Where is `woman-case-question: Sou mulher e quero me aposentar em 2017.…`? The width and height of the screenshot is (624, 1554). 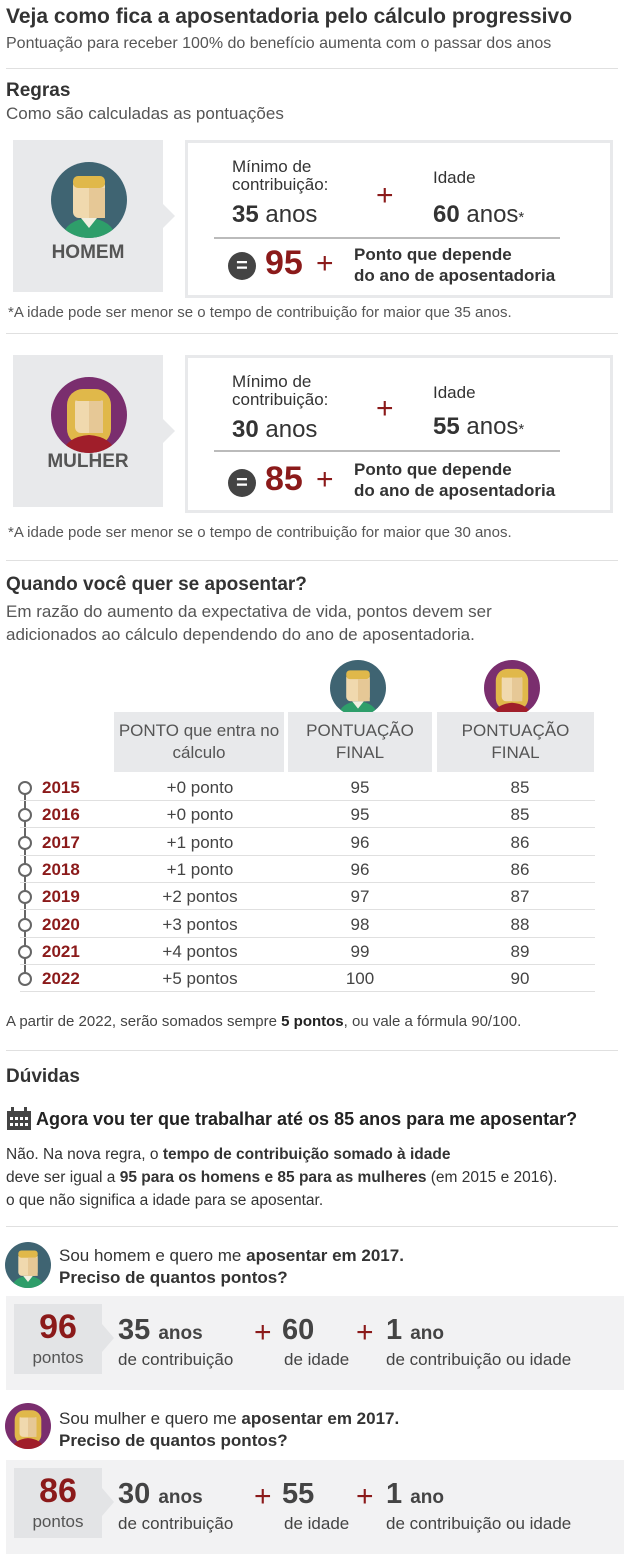 woman-case-question: Sou mulher e quero me aposentar em 2017.… is located at coordinates (229, 1429).